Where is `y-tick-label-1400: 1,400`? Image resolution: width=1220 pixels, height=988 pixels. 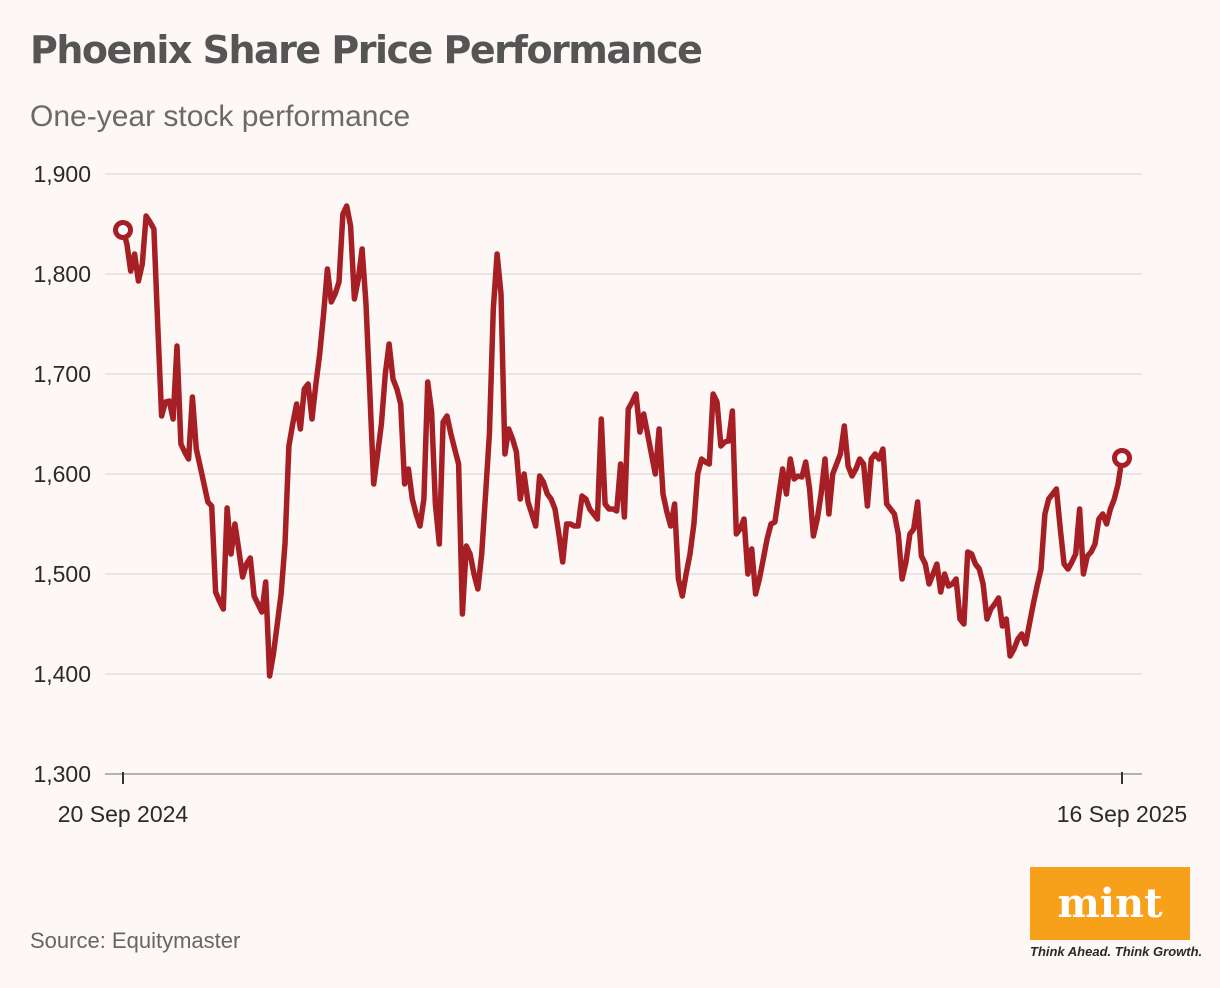
y-tick-label-1400: 1,400 is located at coordinates (62, 674).